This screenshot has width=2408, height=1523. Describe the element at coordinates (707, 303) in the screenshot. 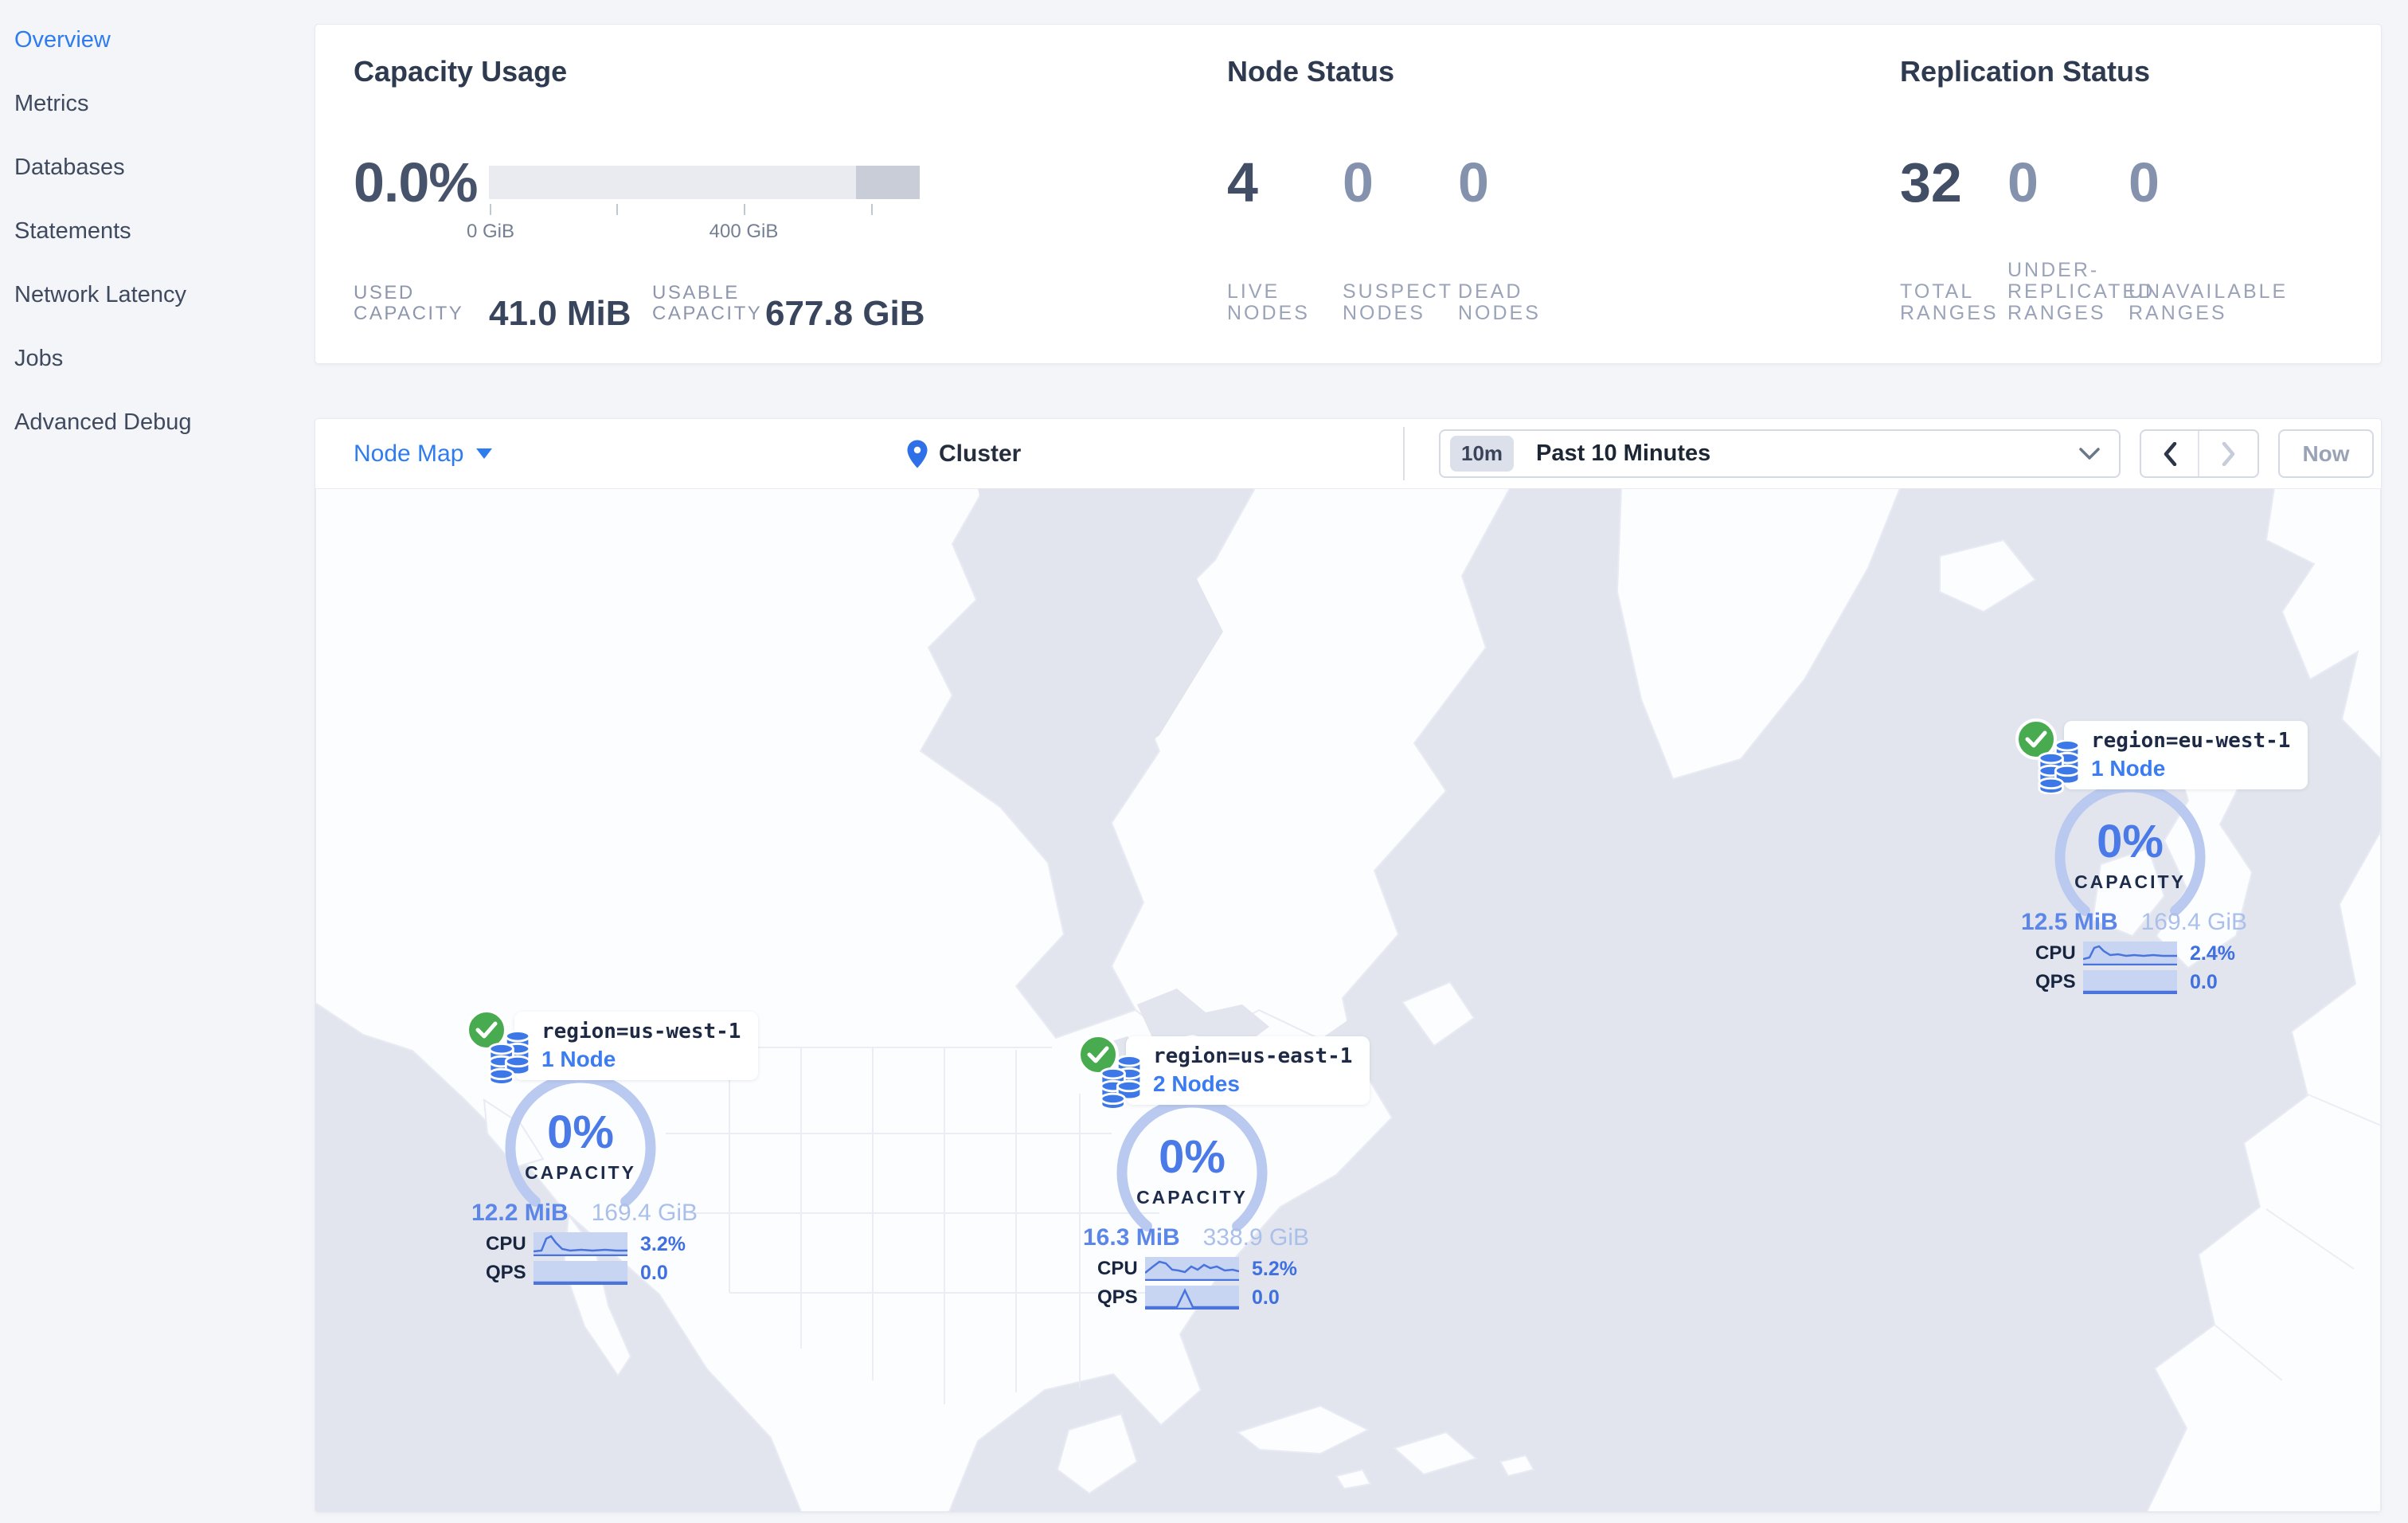

I see `usable-capacity-label: USABLE CAPACITY` at that location.